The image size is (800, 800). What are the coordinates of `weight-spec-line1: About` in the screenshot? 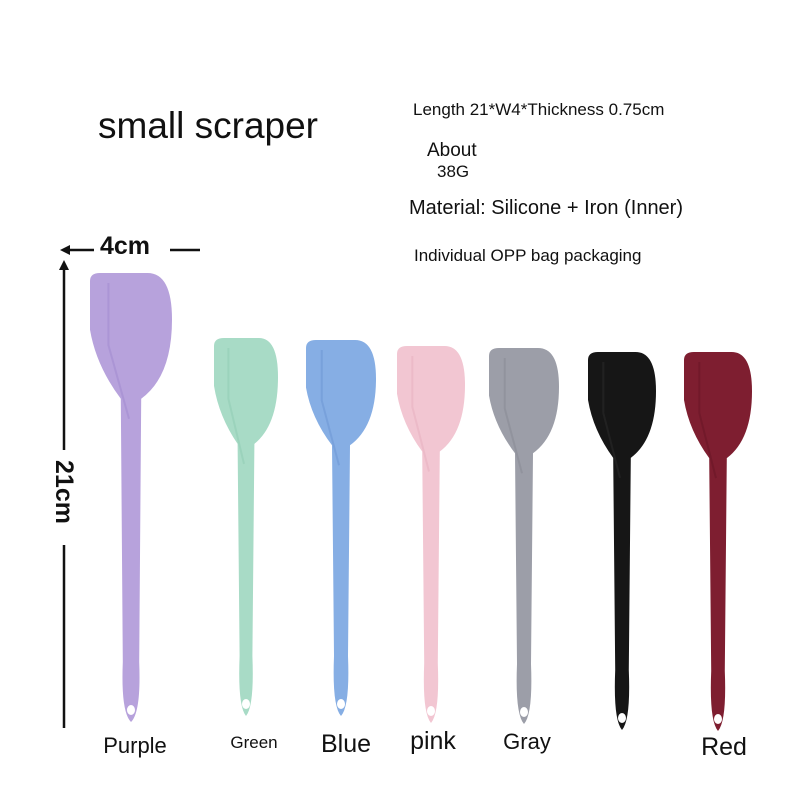 It's located at (452, 151).